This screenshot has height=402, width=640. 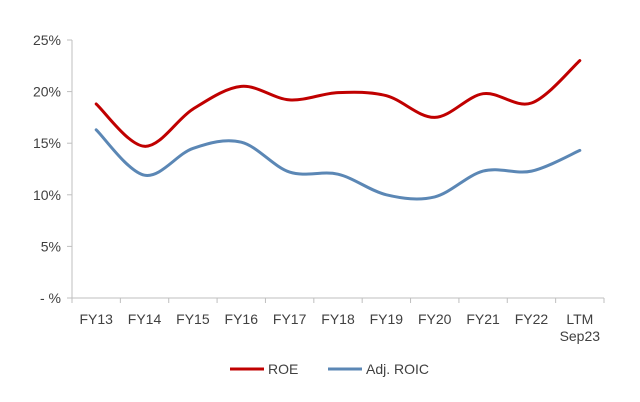 What do you see at coordinates (47, 143) in the screenshot?
I see `y-tick-label: 15%` at bounding box center [47, 143].